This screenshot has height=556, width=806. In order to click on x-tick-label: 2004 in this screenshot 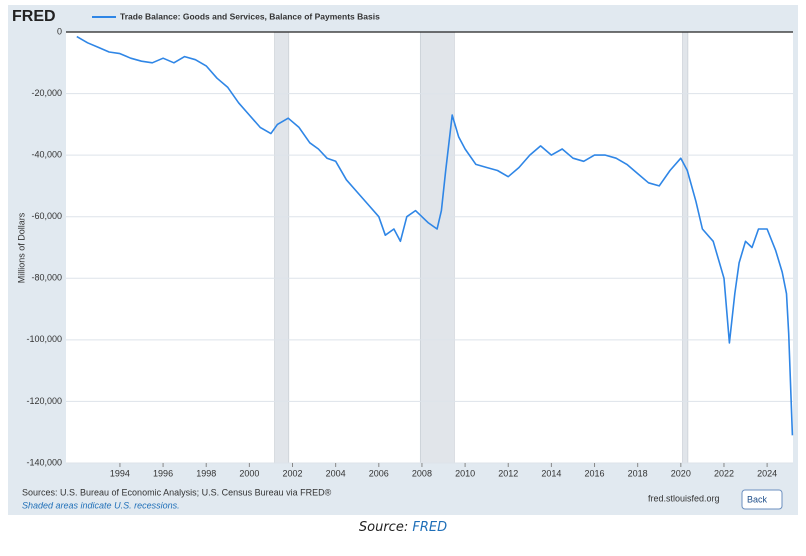, I will do `click(336, 473)`.